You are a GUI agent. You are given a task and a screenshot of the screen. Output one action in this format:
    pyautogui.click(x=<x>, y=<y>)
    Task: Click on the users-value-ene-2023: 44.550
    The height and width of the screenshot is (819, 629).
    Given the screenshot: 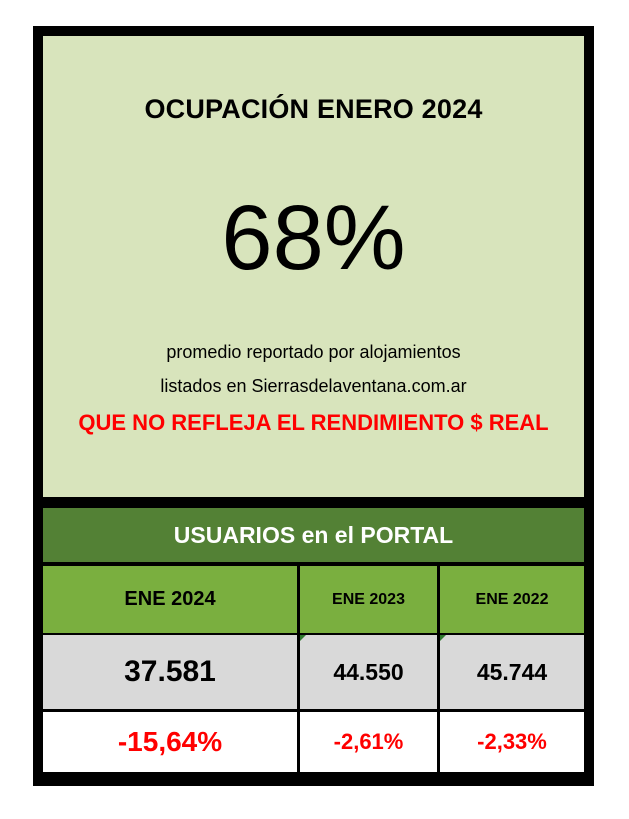 What is the action you would take?
    pyautogui.click(x=368, y=672)
    